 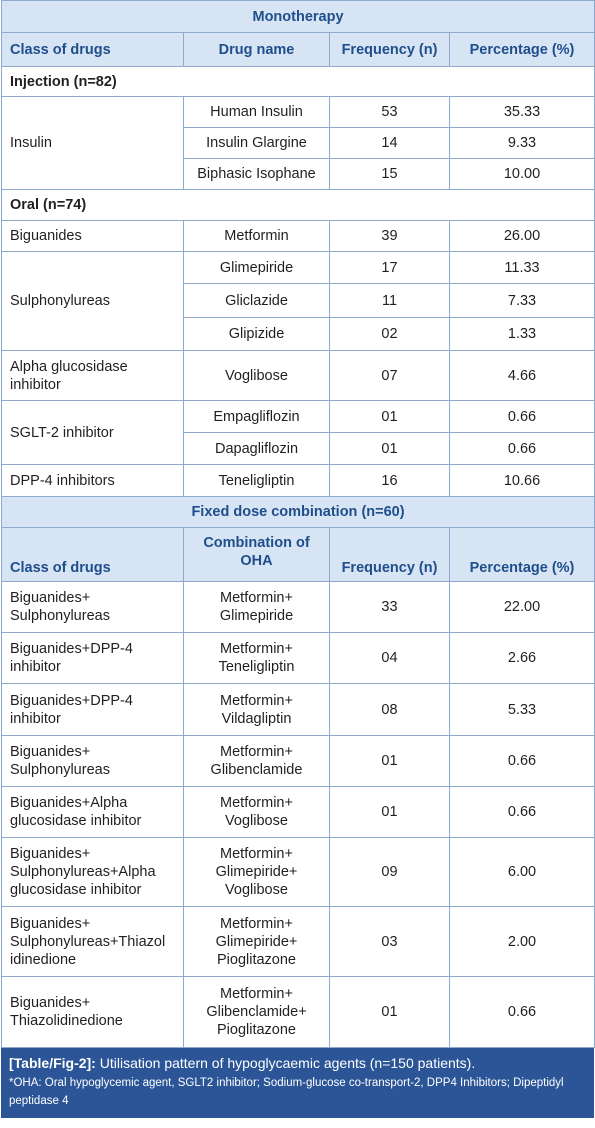 I want to click on percentage-cell: 22.00, so click(x=521, y=607).